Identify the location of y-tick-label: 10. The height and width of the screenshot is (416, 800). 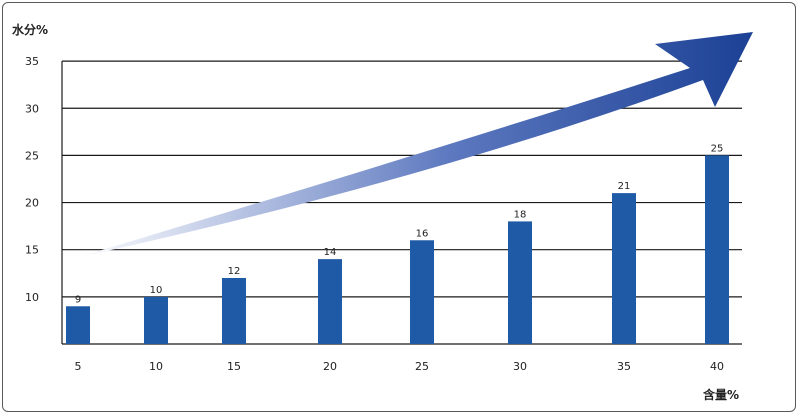
(32, 297).